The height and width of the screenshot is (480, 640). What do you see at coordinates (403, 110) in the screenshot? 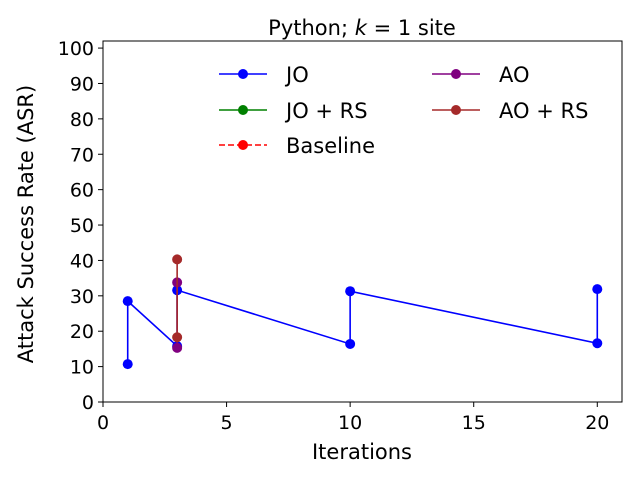
I see `legend: JO JO + RS Baseline AO AO + RS` at bounding box center [403, 110].